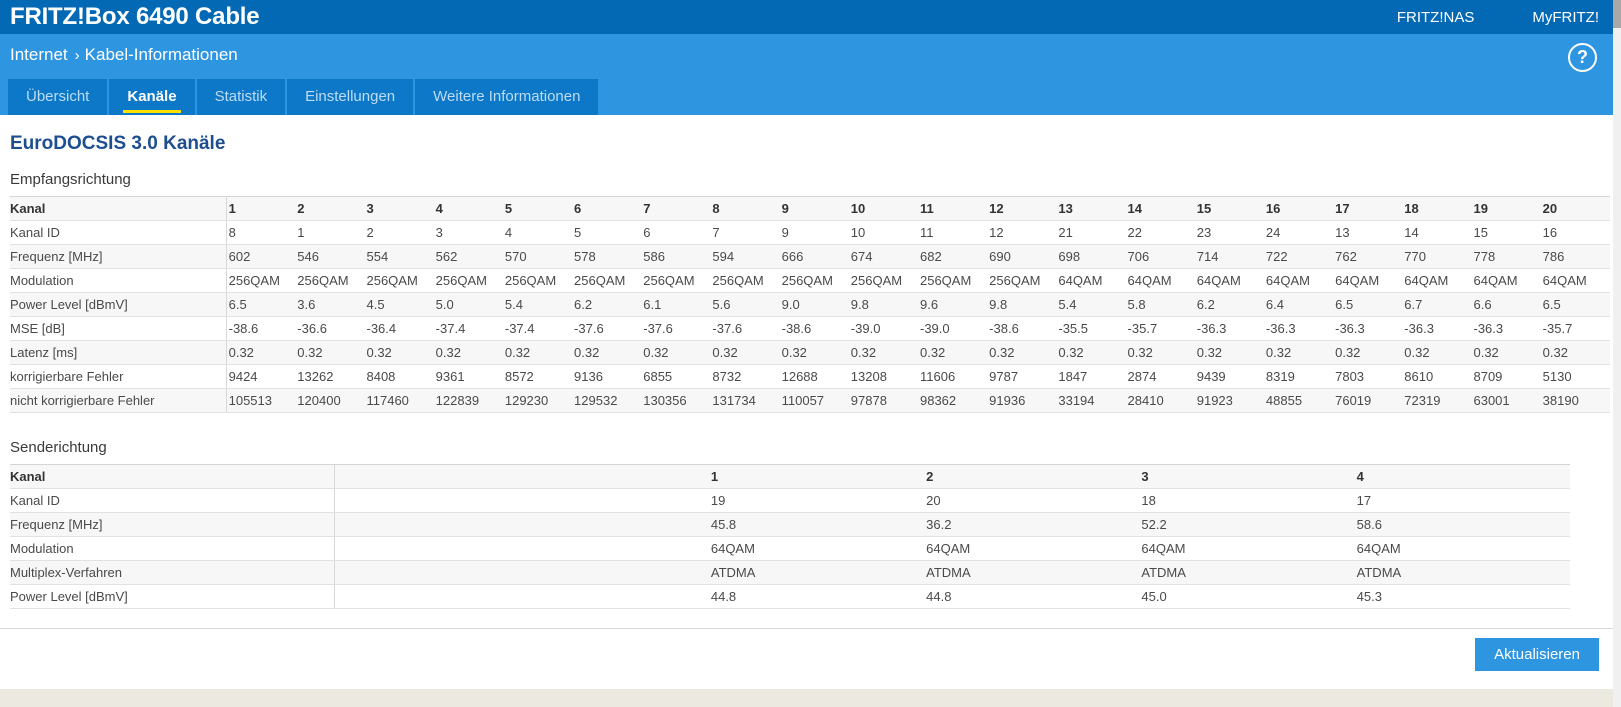 Image resolution: width=1621 pixels, height=707 pixels. What do you see at coordinates (1032, 548) in the screenshot?
I see `table-cell: 64QAM` at bounding box center [1032, 548].